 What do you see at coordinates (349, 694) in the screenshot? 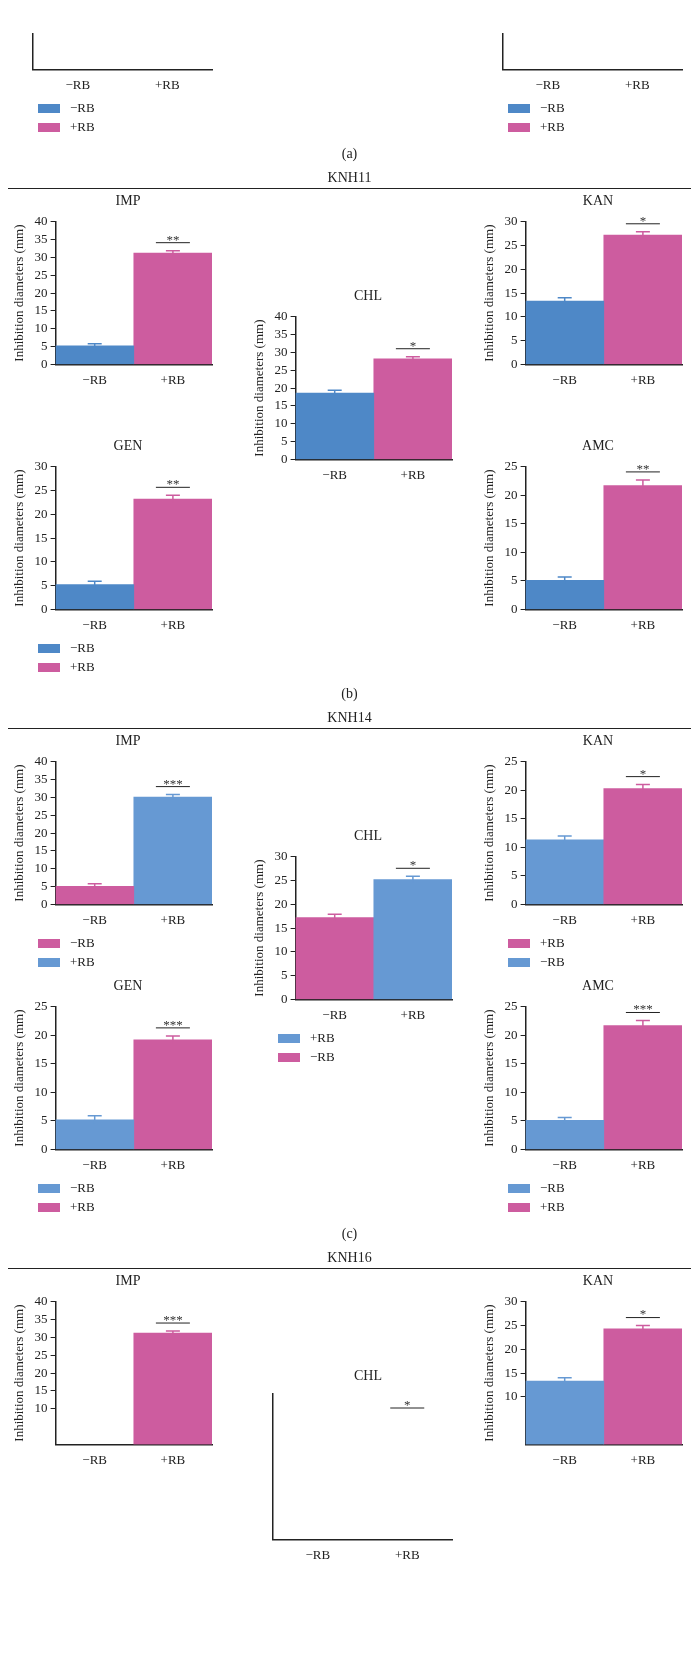
I see `text: (b)` at bounding box center [349, 694].